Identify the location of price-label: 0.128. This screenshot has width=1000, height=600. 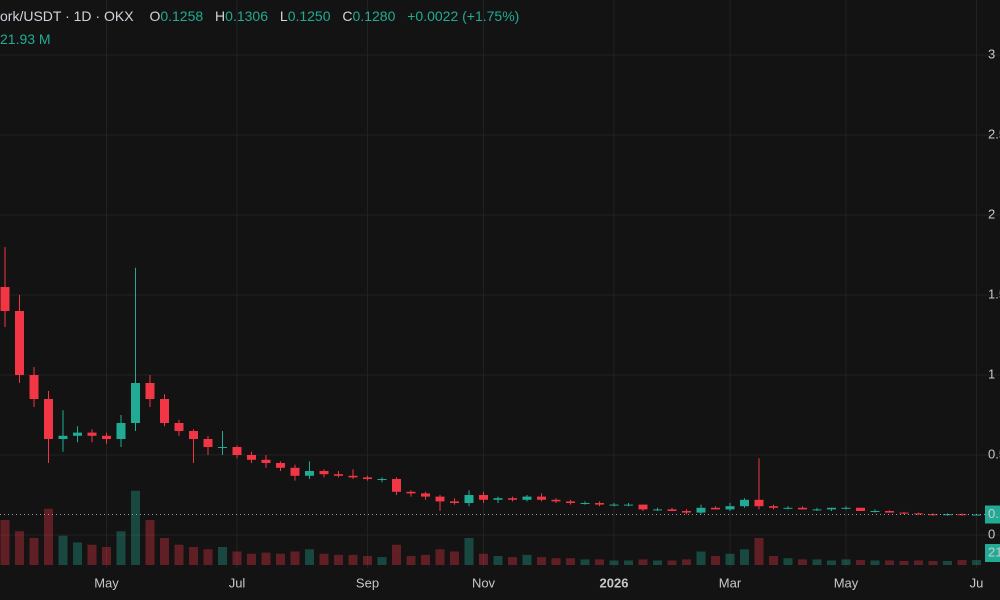
(994, 513).